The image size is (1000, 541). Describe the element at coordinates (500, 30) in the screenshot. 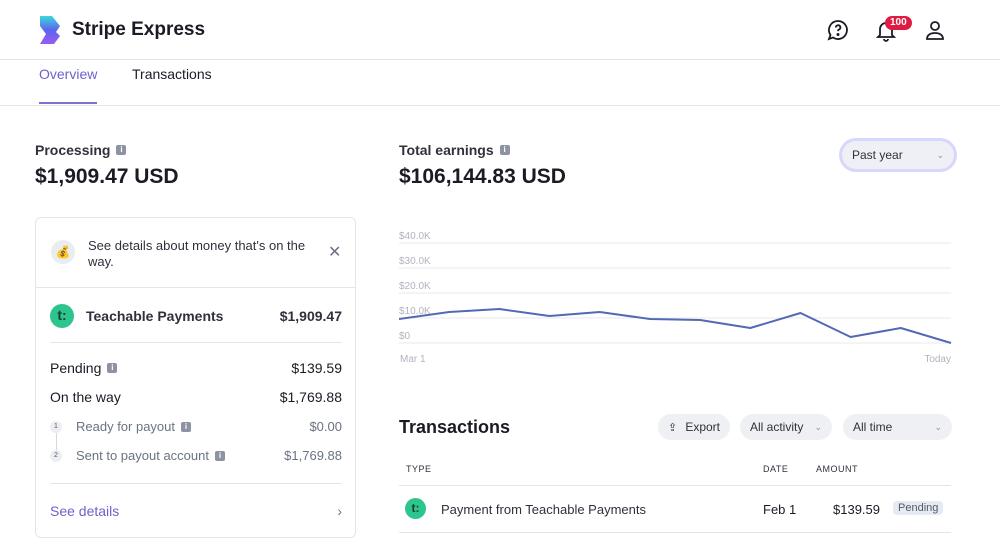

I see `top-bar: Stripe Express 100` at that location.